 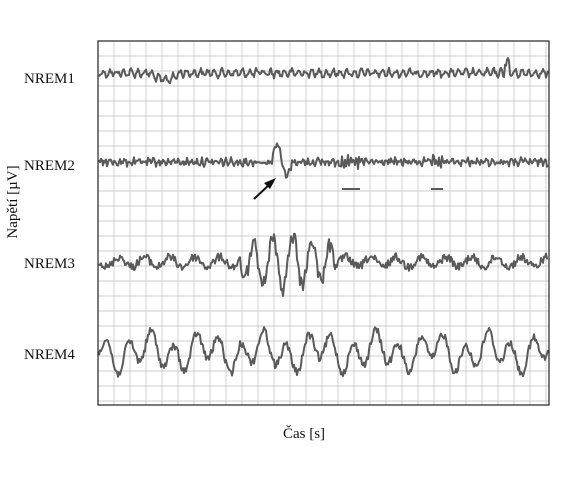 I want to click on trace-nrem3, so click(x=323, y=264).